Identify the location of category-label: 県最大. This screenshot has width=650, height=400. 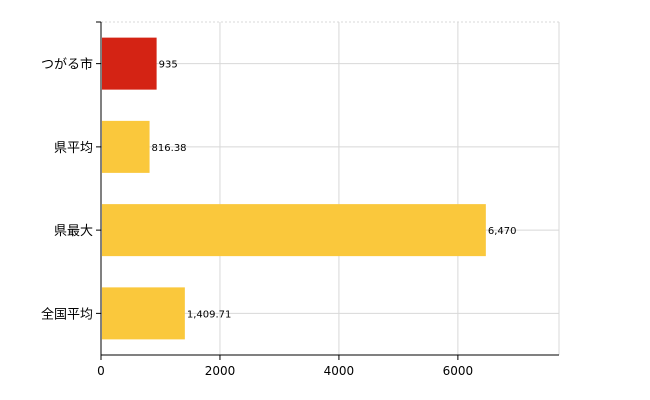
(73, 231).